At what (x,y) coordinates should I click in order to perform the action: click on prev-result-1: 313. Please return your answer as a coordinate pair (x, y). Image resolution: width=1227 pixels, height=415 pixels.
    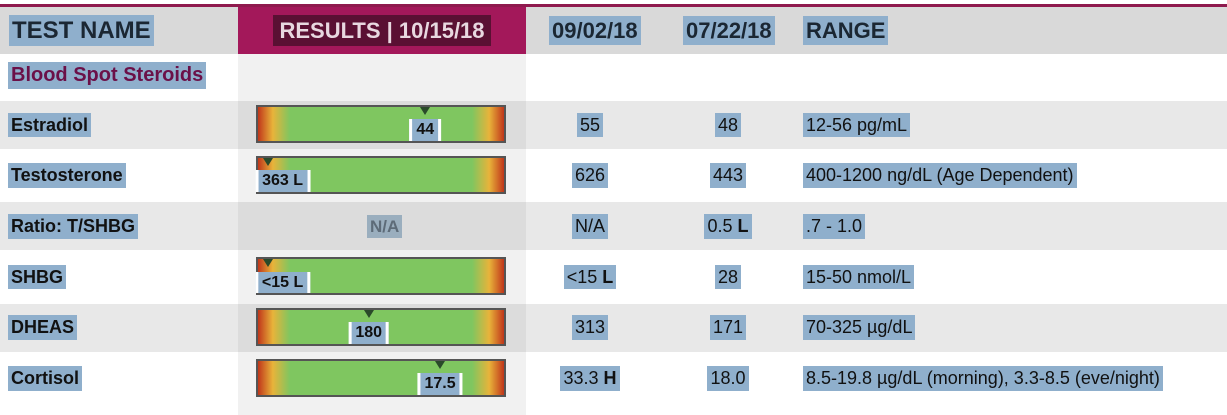
    Looking at the image, I should click on (590, 328).